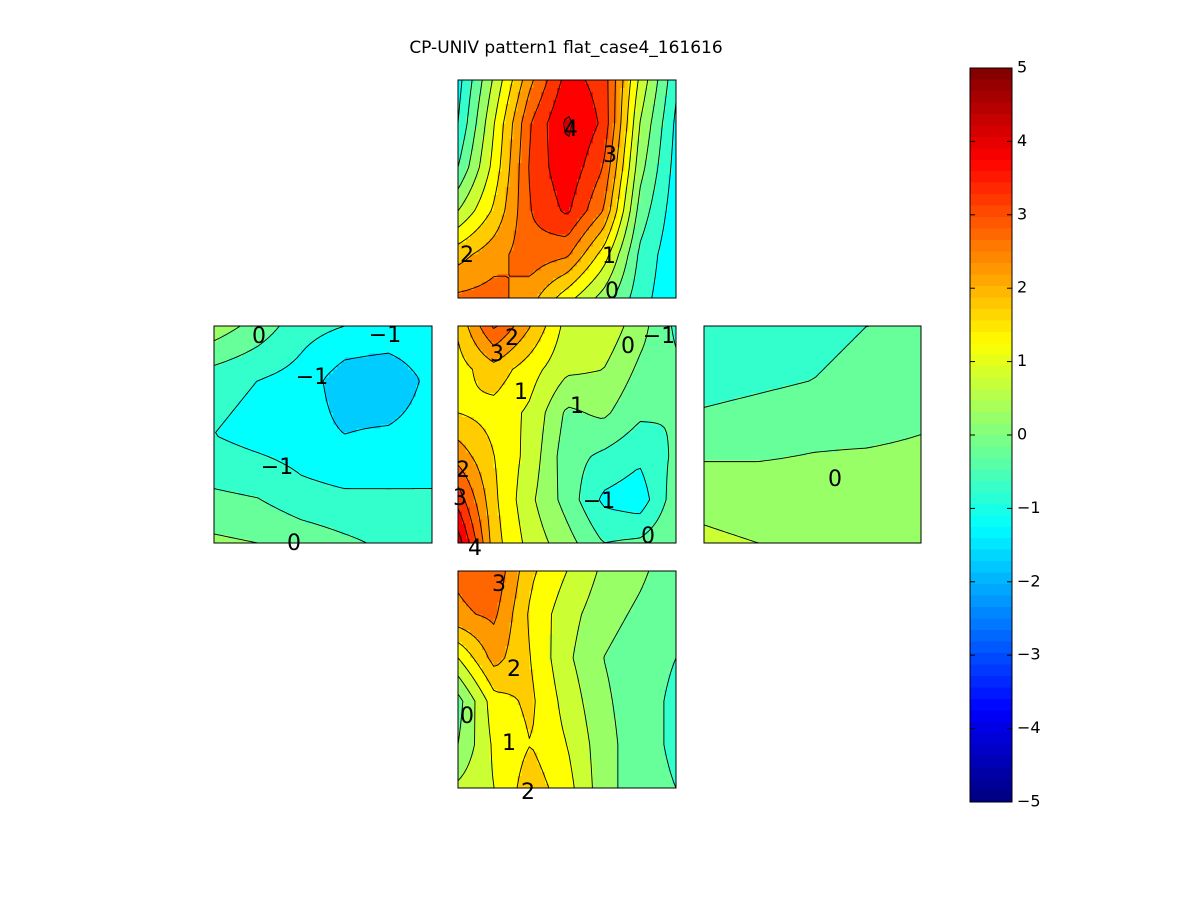 The width and height of the screenshot is (1201, 901). I want to click on panel-center-frame, so click(567, 434).